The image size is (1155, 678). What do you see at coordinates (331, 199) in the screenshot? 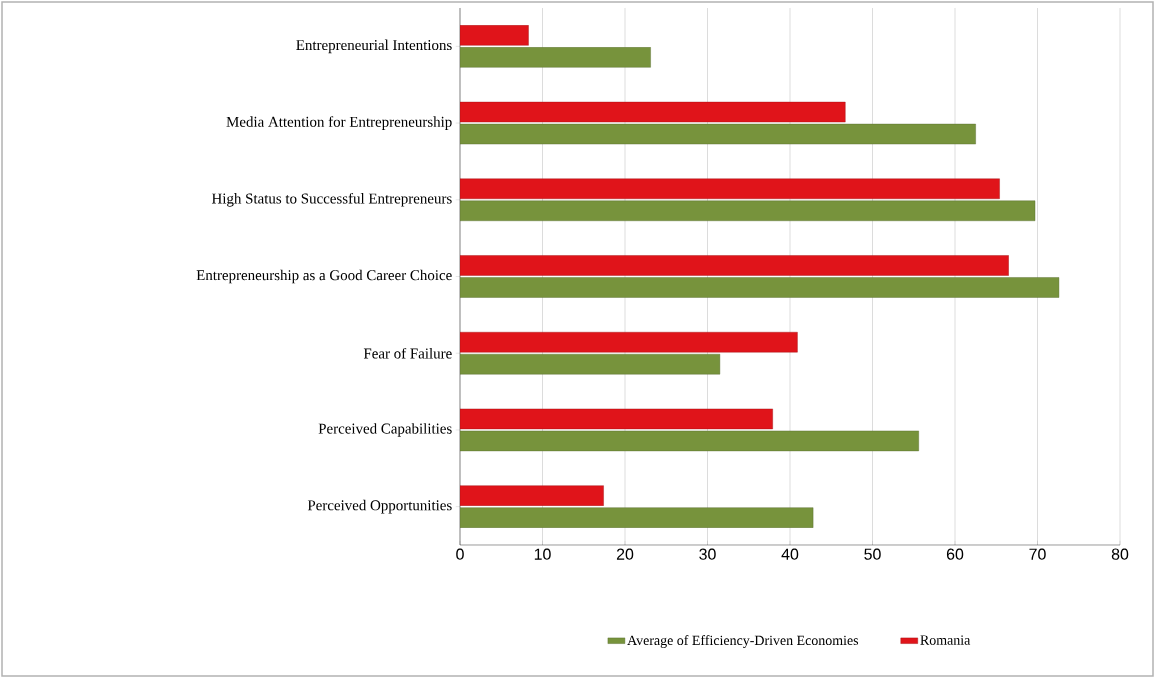
I see `y-tick-label: High Status to Successful Entrepreneurs` at bounding box center [331, 199].